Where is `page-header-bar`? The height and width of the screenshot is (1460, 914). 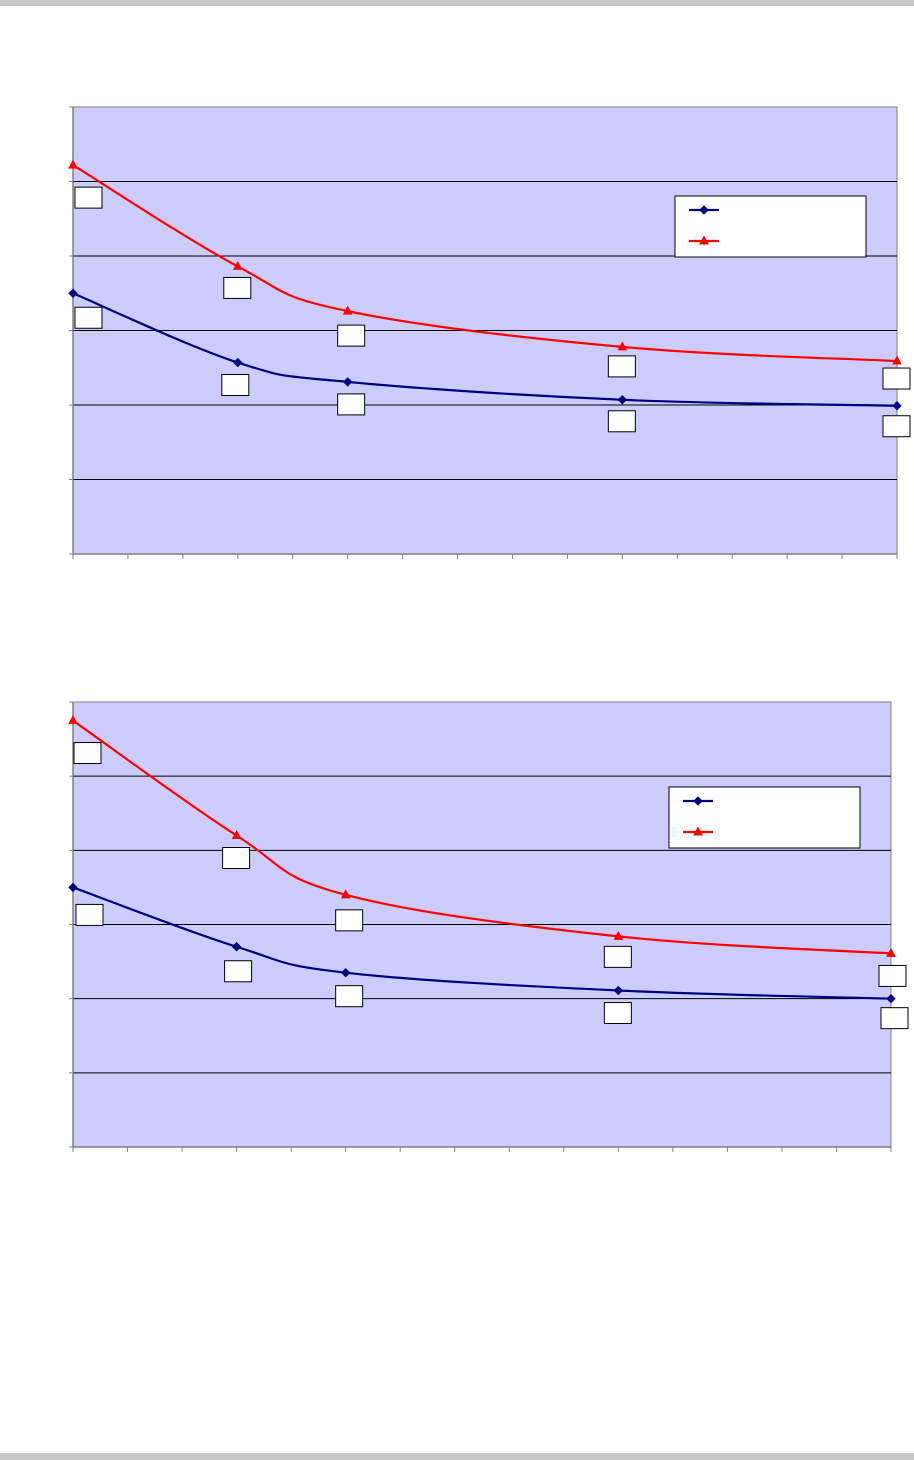
page-header-bar is located at coordinates (457, 3).